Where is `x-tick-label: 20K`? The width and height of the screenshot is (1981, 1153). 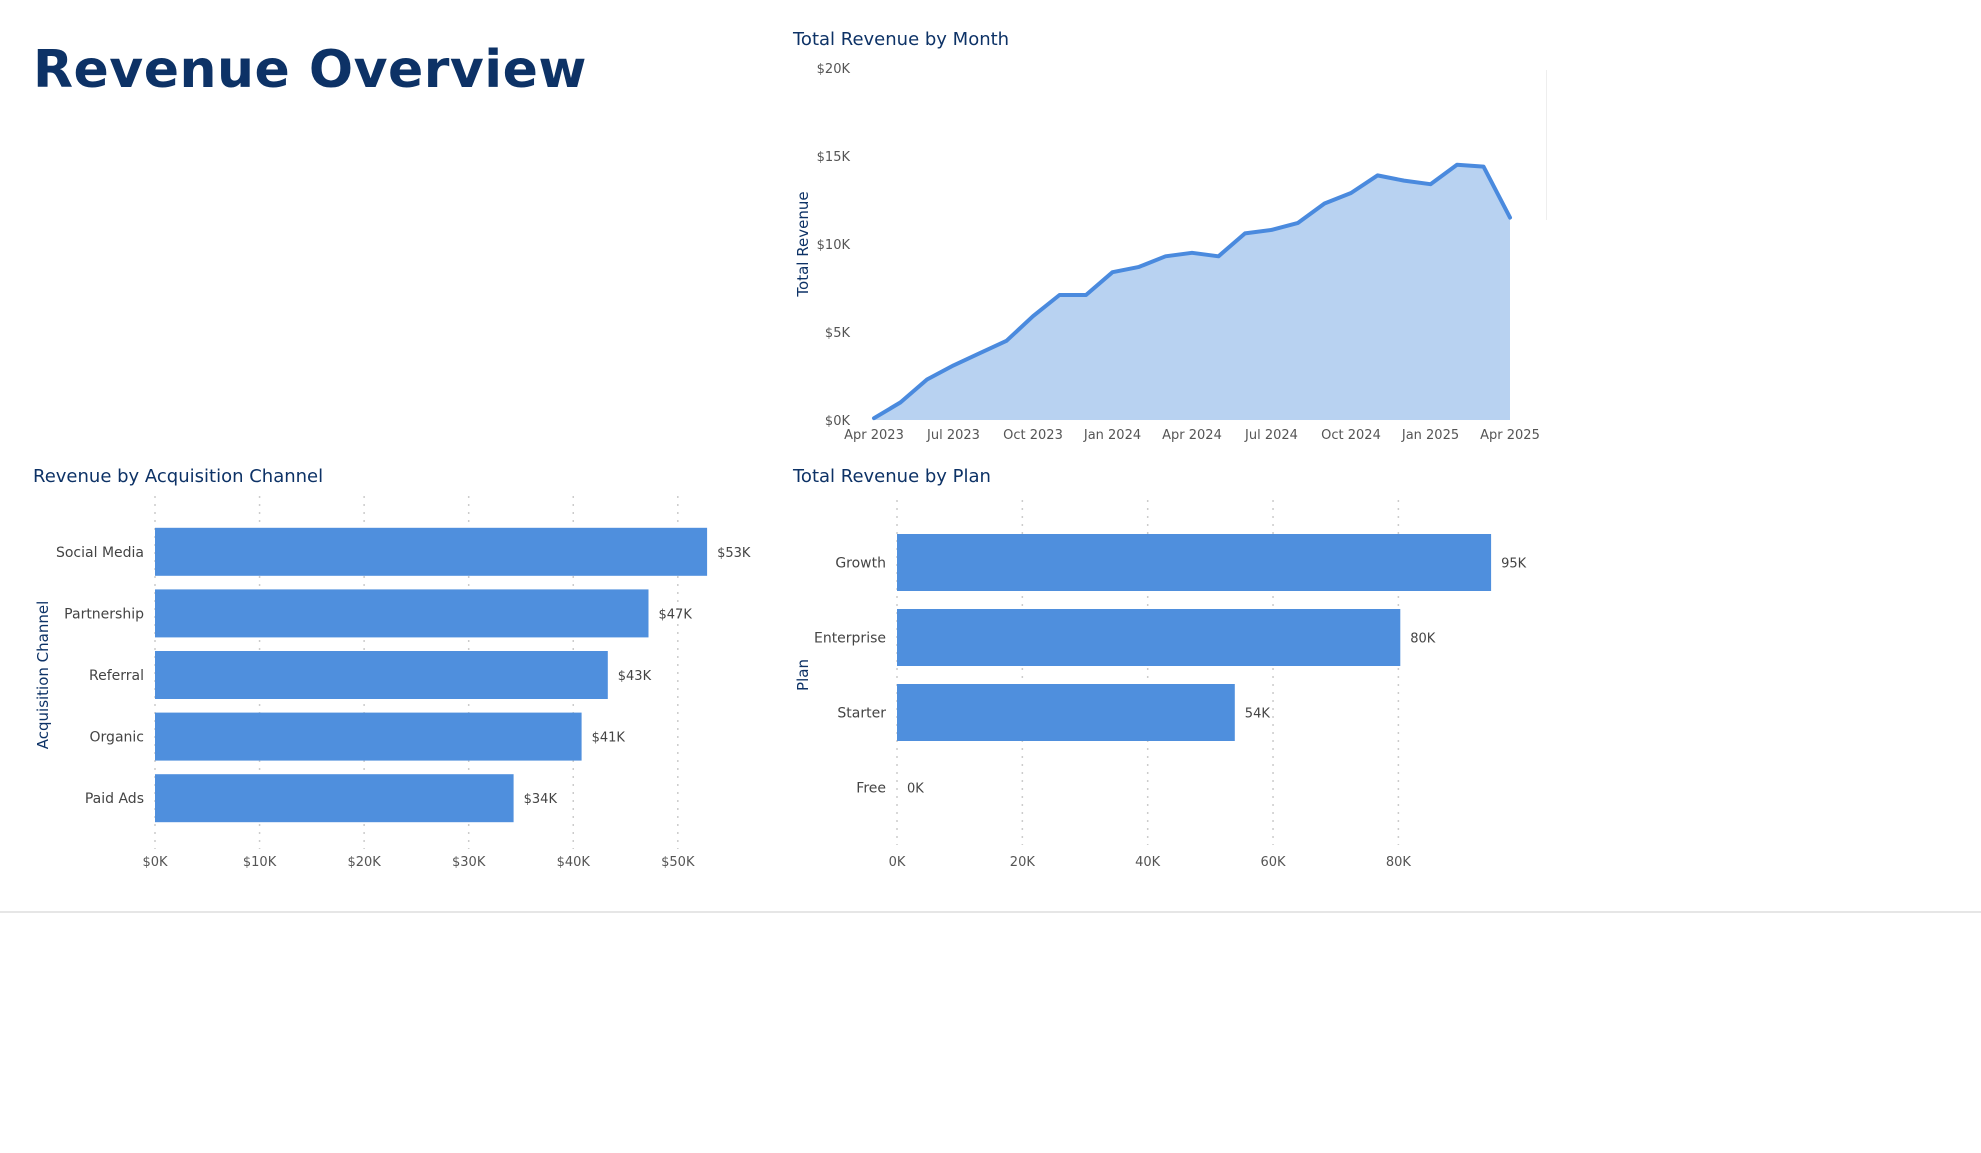 x-tick-label: 20K is located at coordinates (1023, 862).